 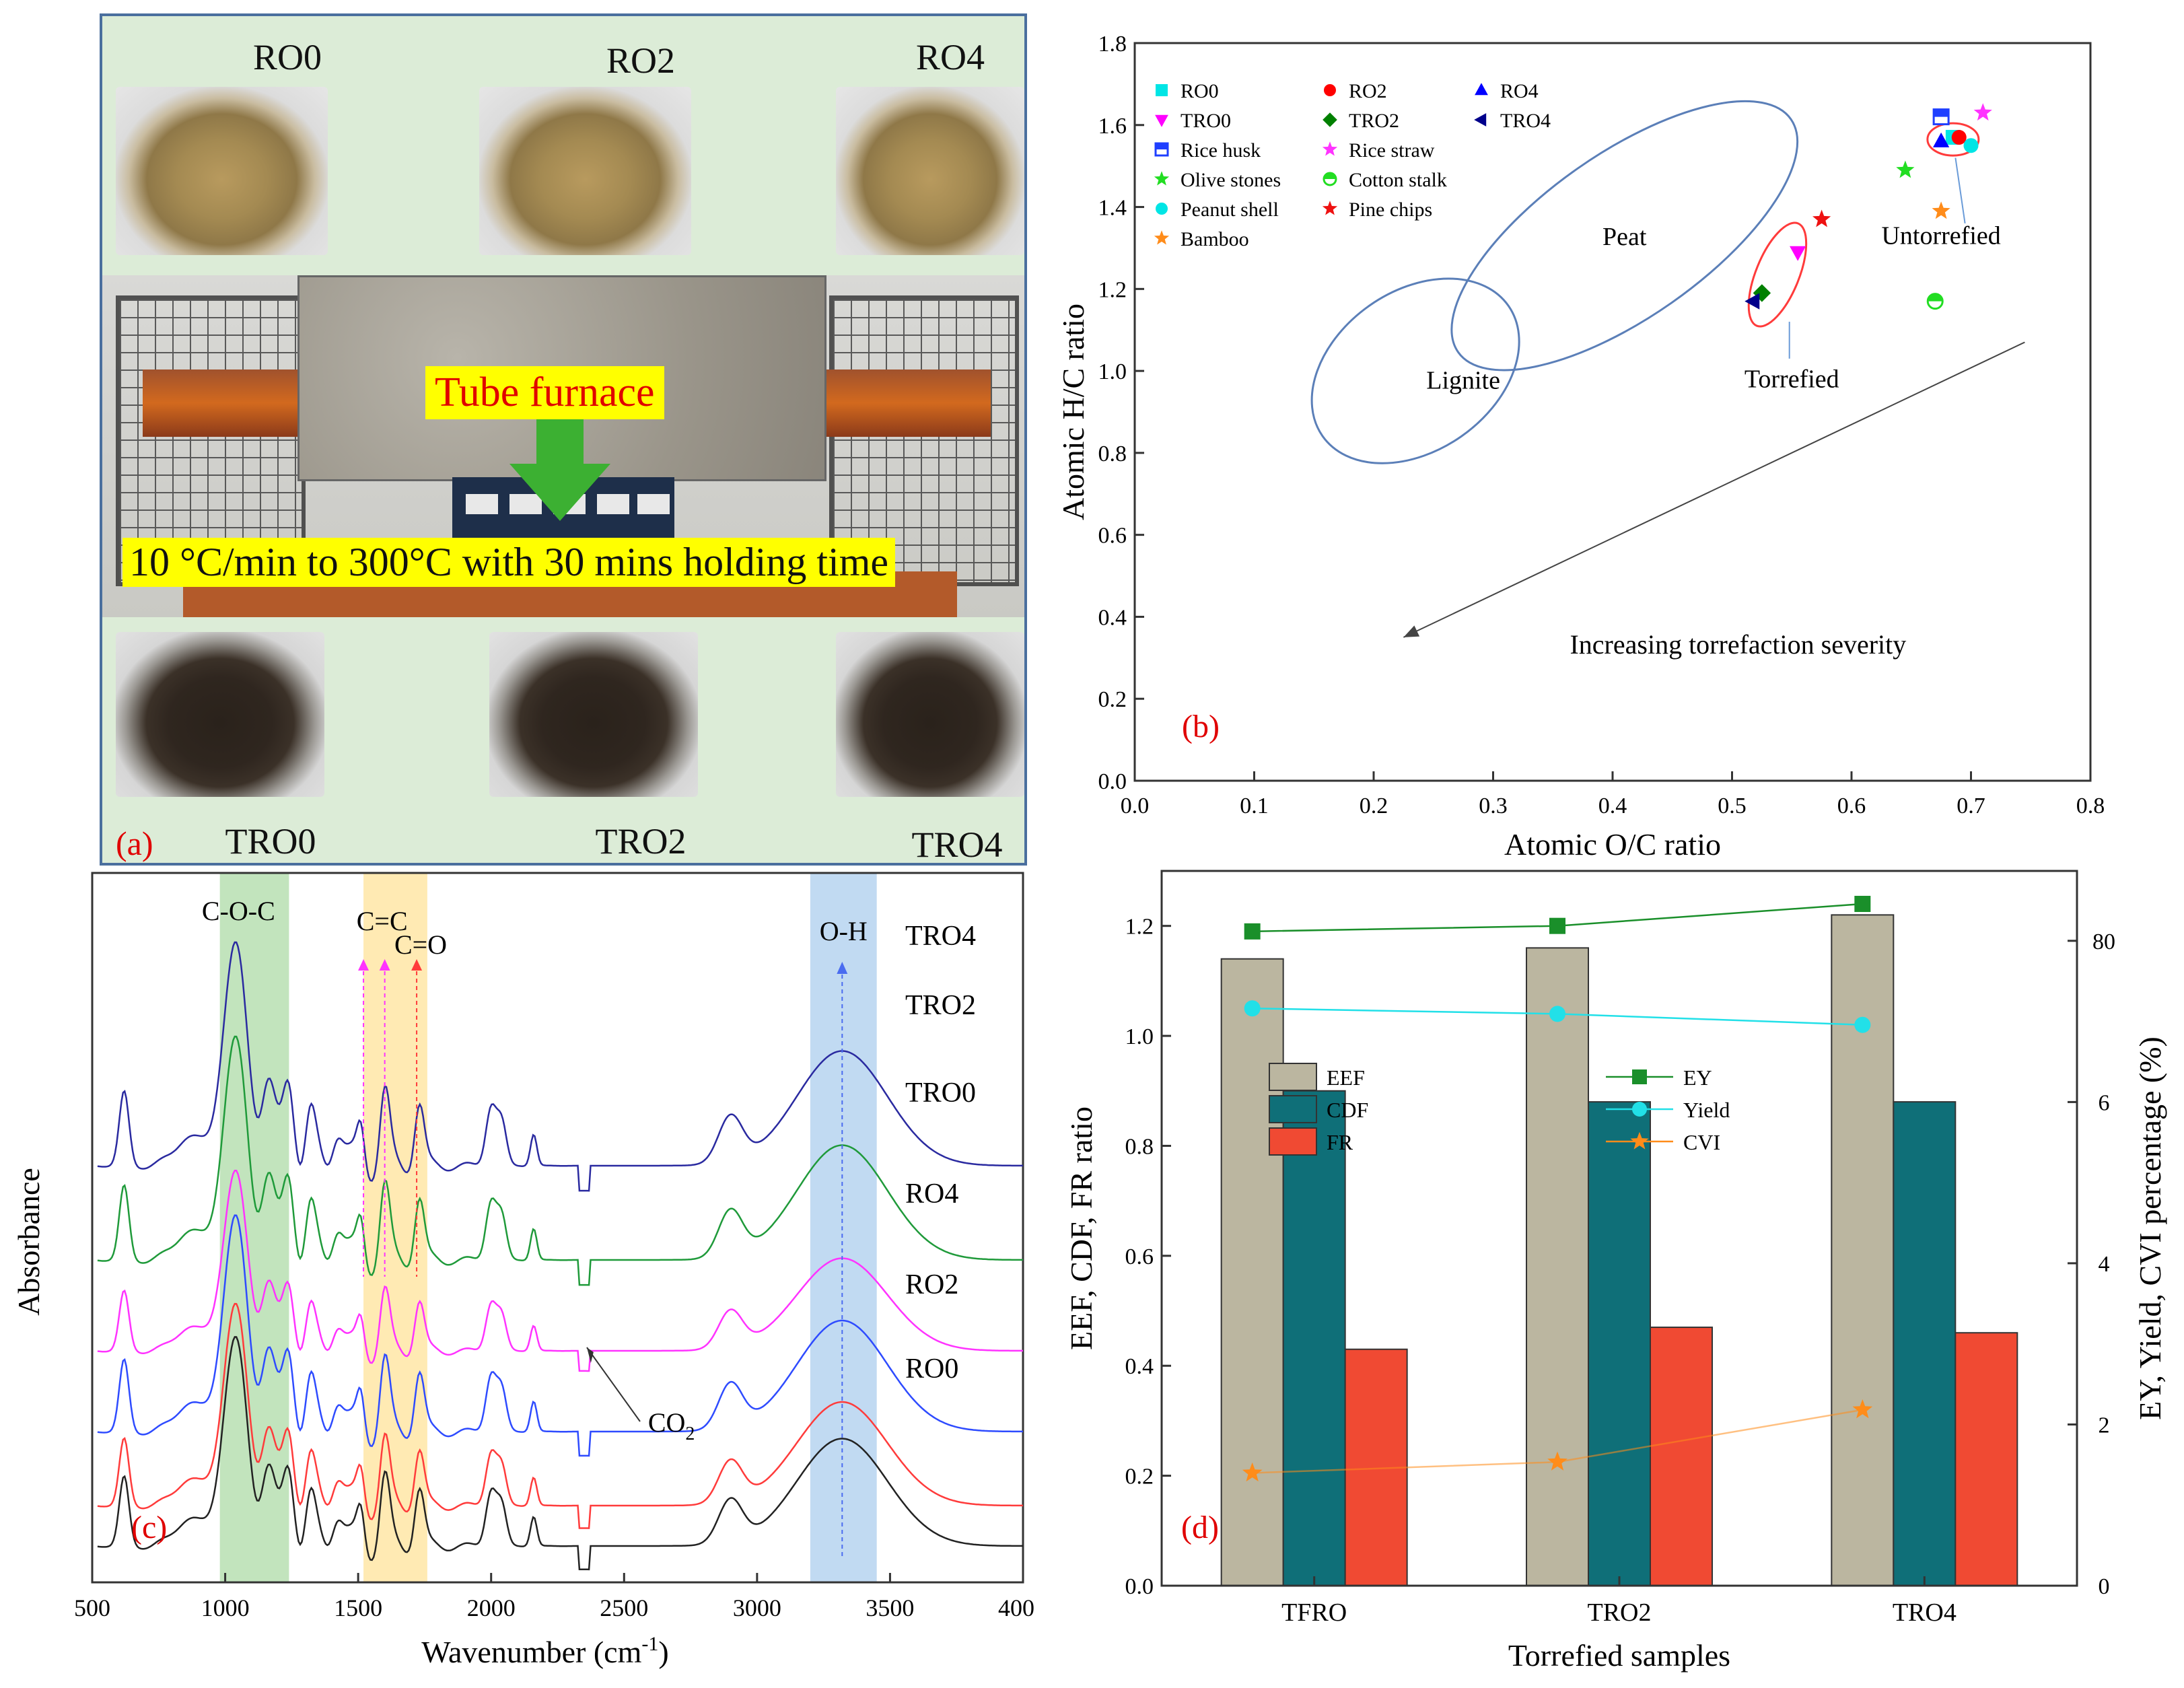 What do you see at coordinates (1374, 806) in the screenshot?
I see `x-tick-label: 0.2` at bounding box center [1374, 806].